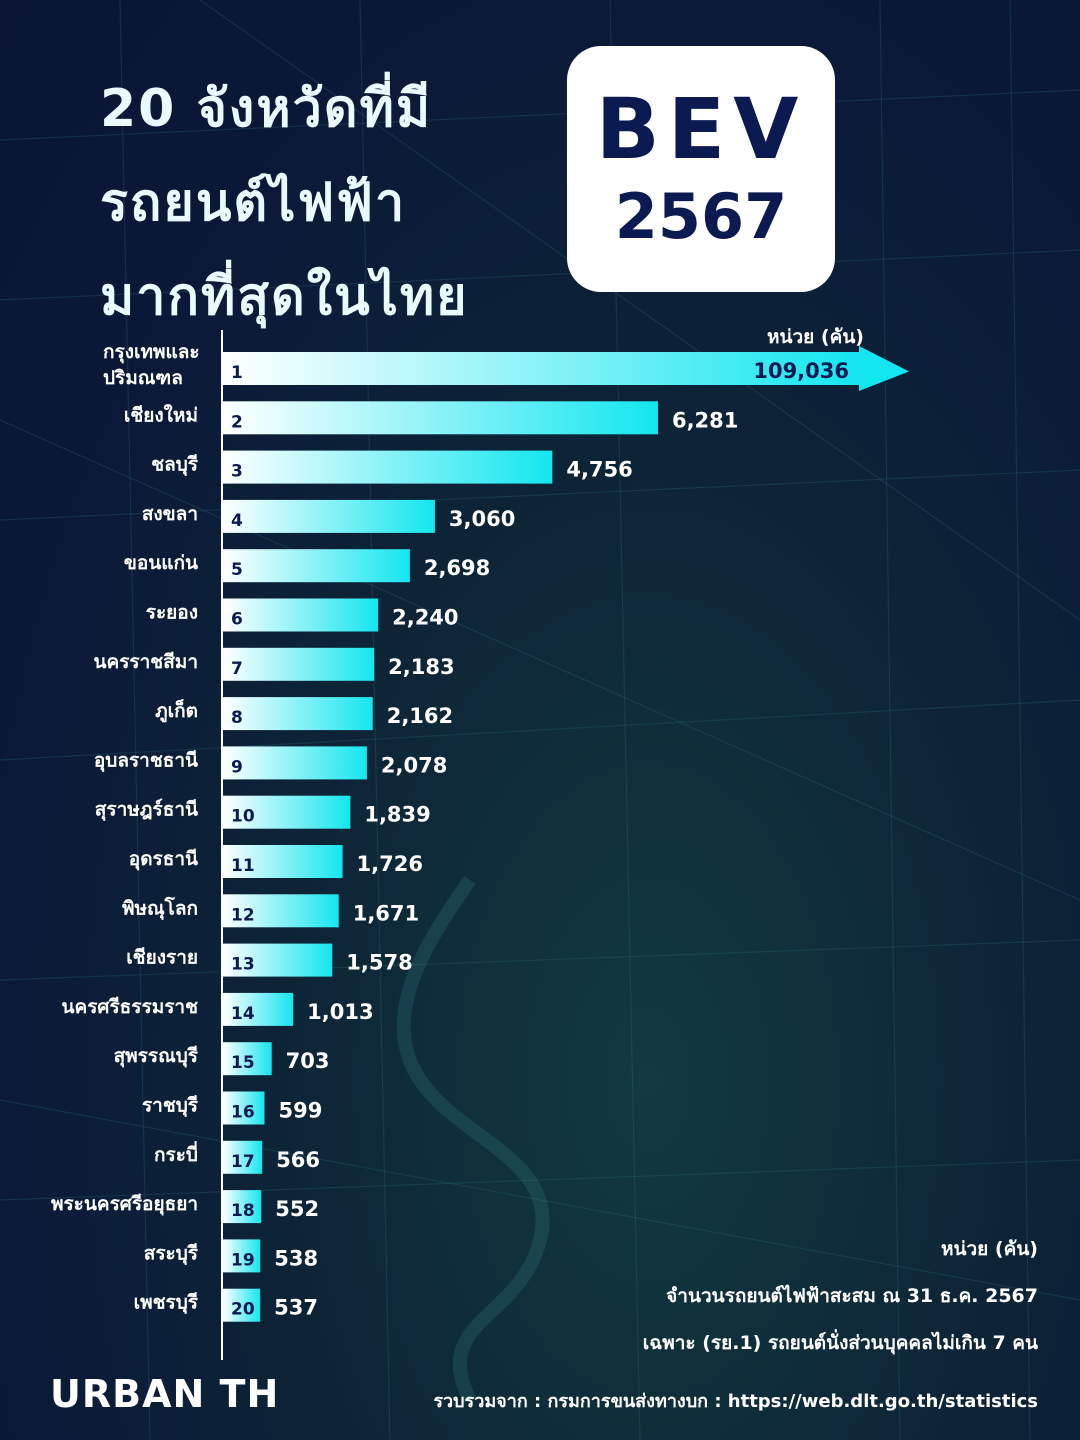 The image size is (1080, 1440). What do you see at coordinates (266, 109) in the screenshot?
I see `title-line-1: 20 จังหวัดที่มี` at bounding box center [266, 109].